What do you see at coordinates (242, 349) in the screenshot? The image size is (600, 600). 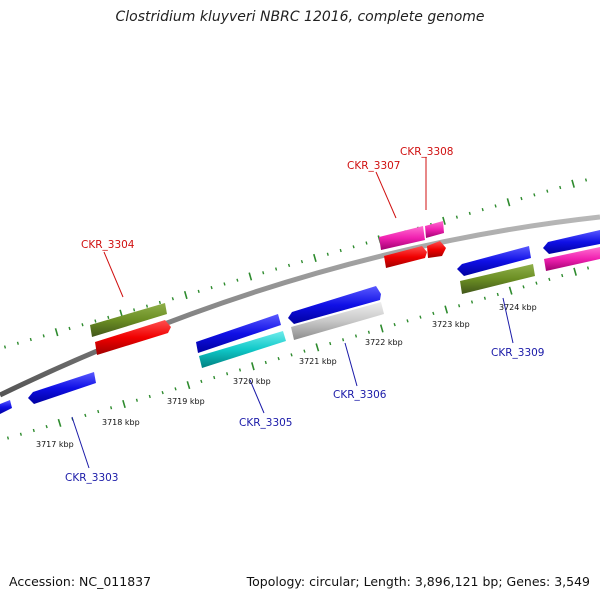 I see `gene-CKR_3305-arrow` at bounding box center [242, 349].